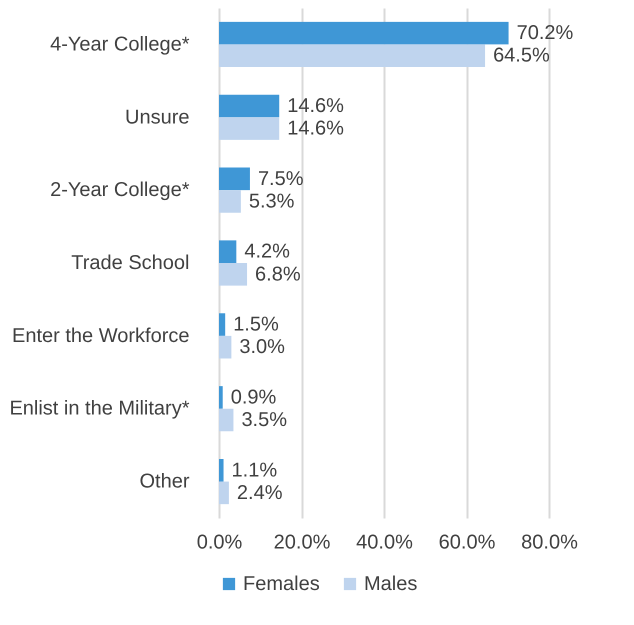 The image size is (634, 625). What do you see at coordinates (99, 409) in the screenshot?
I see `y-tick-label: Enlist in the Military*` at bounding box center [99, 409].